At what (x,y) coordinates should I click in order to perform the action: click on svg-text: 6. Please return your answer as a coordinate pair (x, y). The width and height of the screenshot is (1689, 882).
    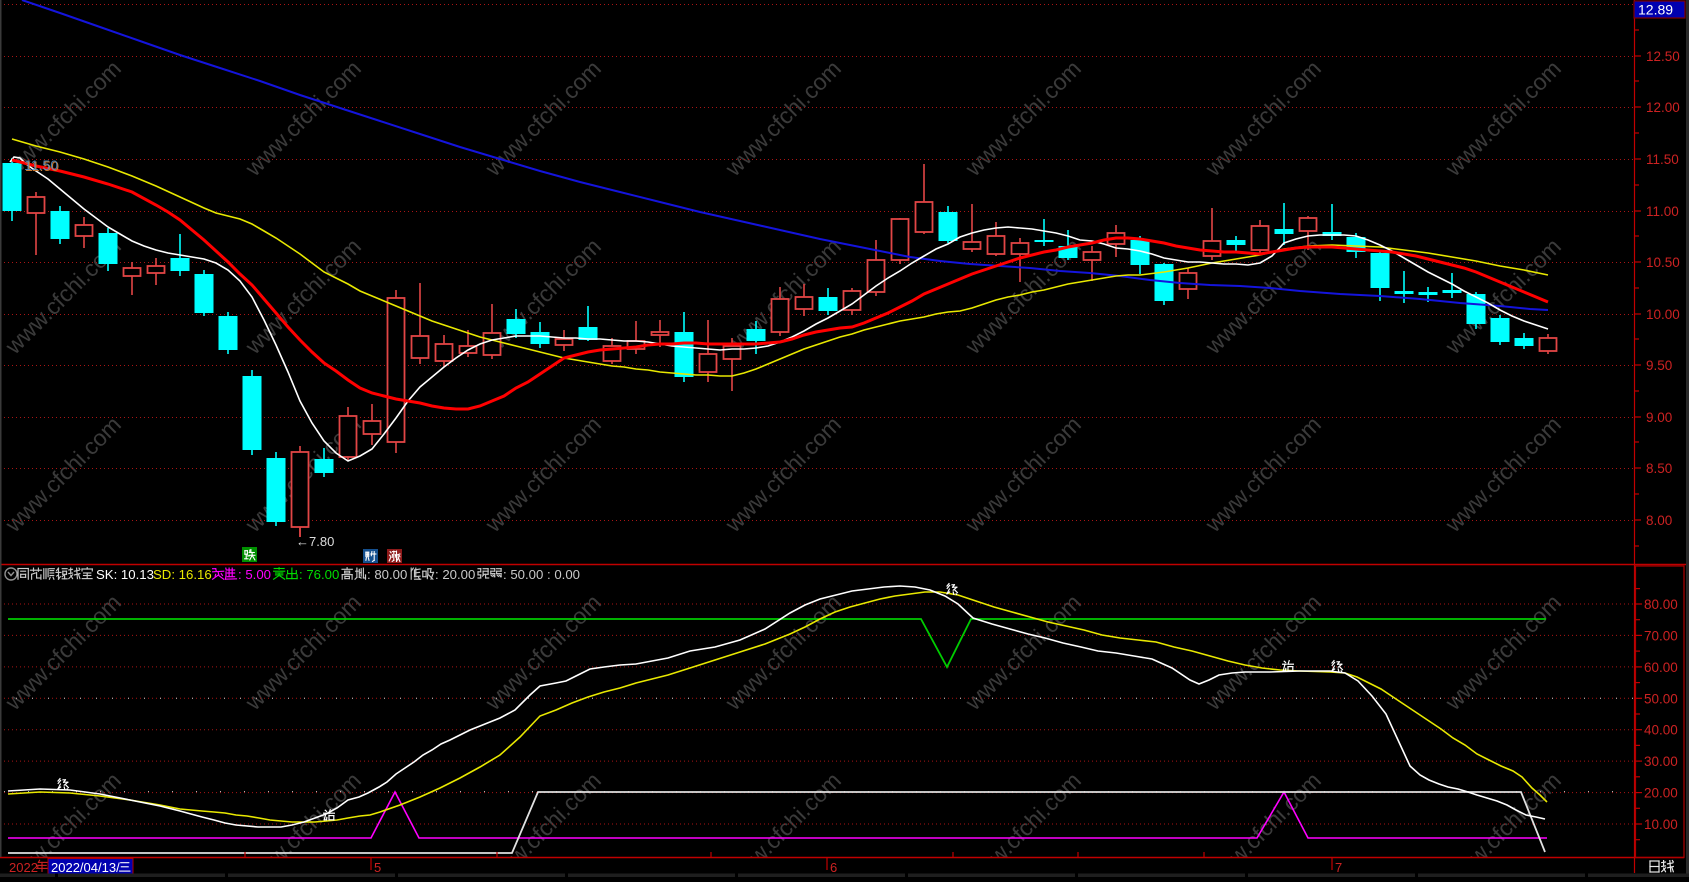
    Looking at the image, I should click on (833, 867).